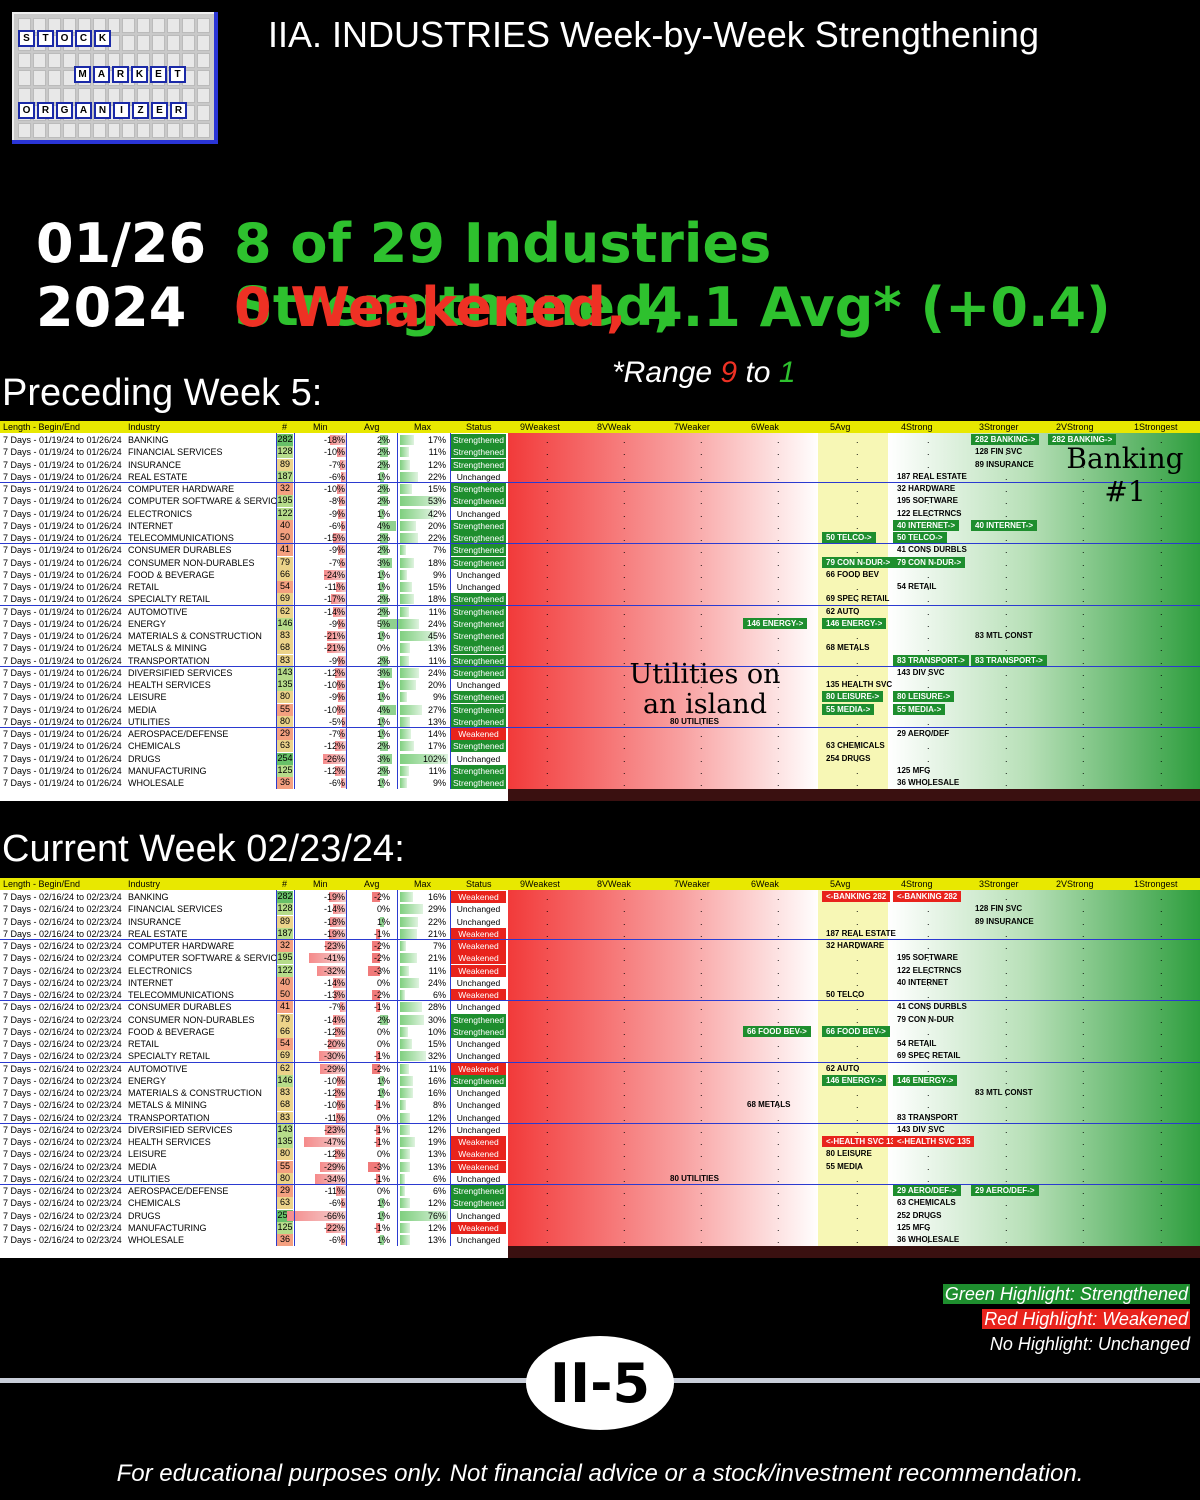  I want to click on row-max: 21%, so click(436, 958).